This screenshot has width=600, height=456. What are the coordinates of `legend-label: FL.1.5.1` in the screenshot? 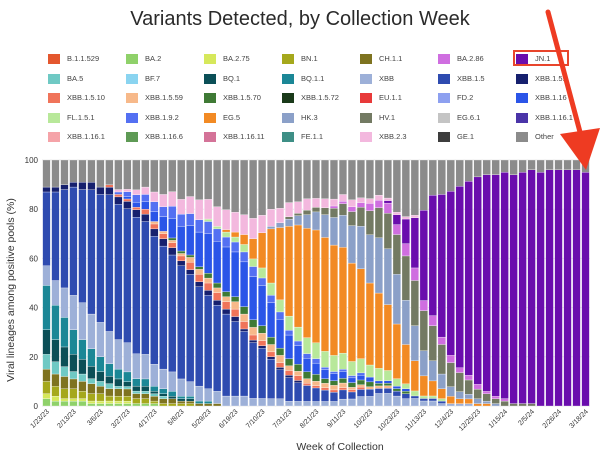 It's located at (81, 117).